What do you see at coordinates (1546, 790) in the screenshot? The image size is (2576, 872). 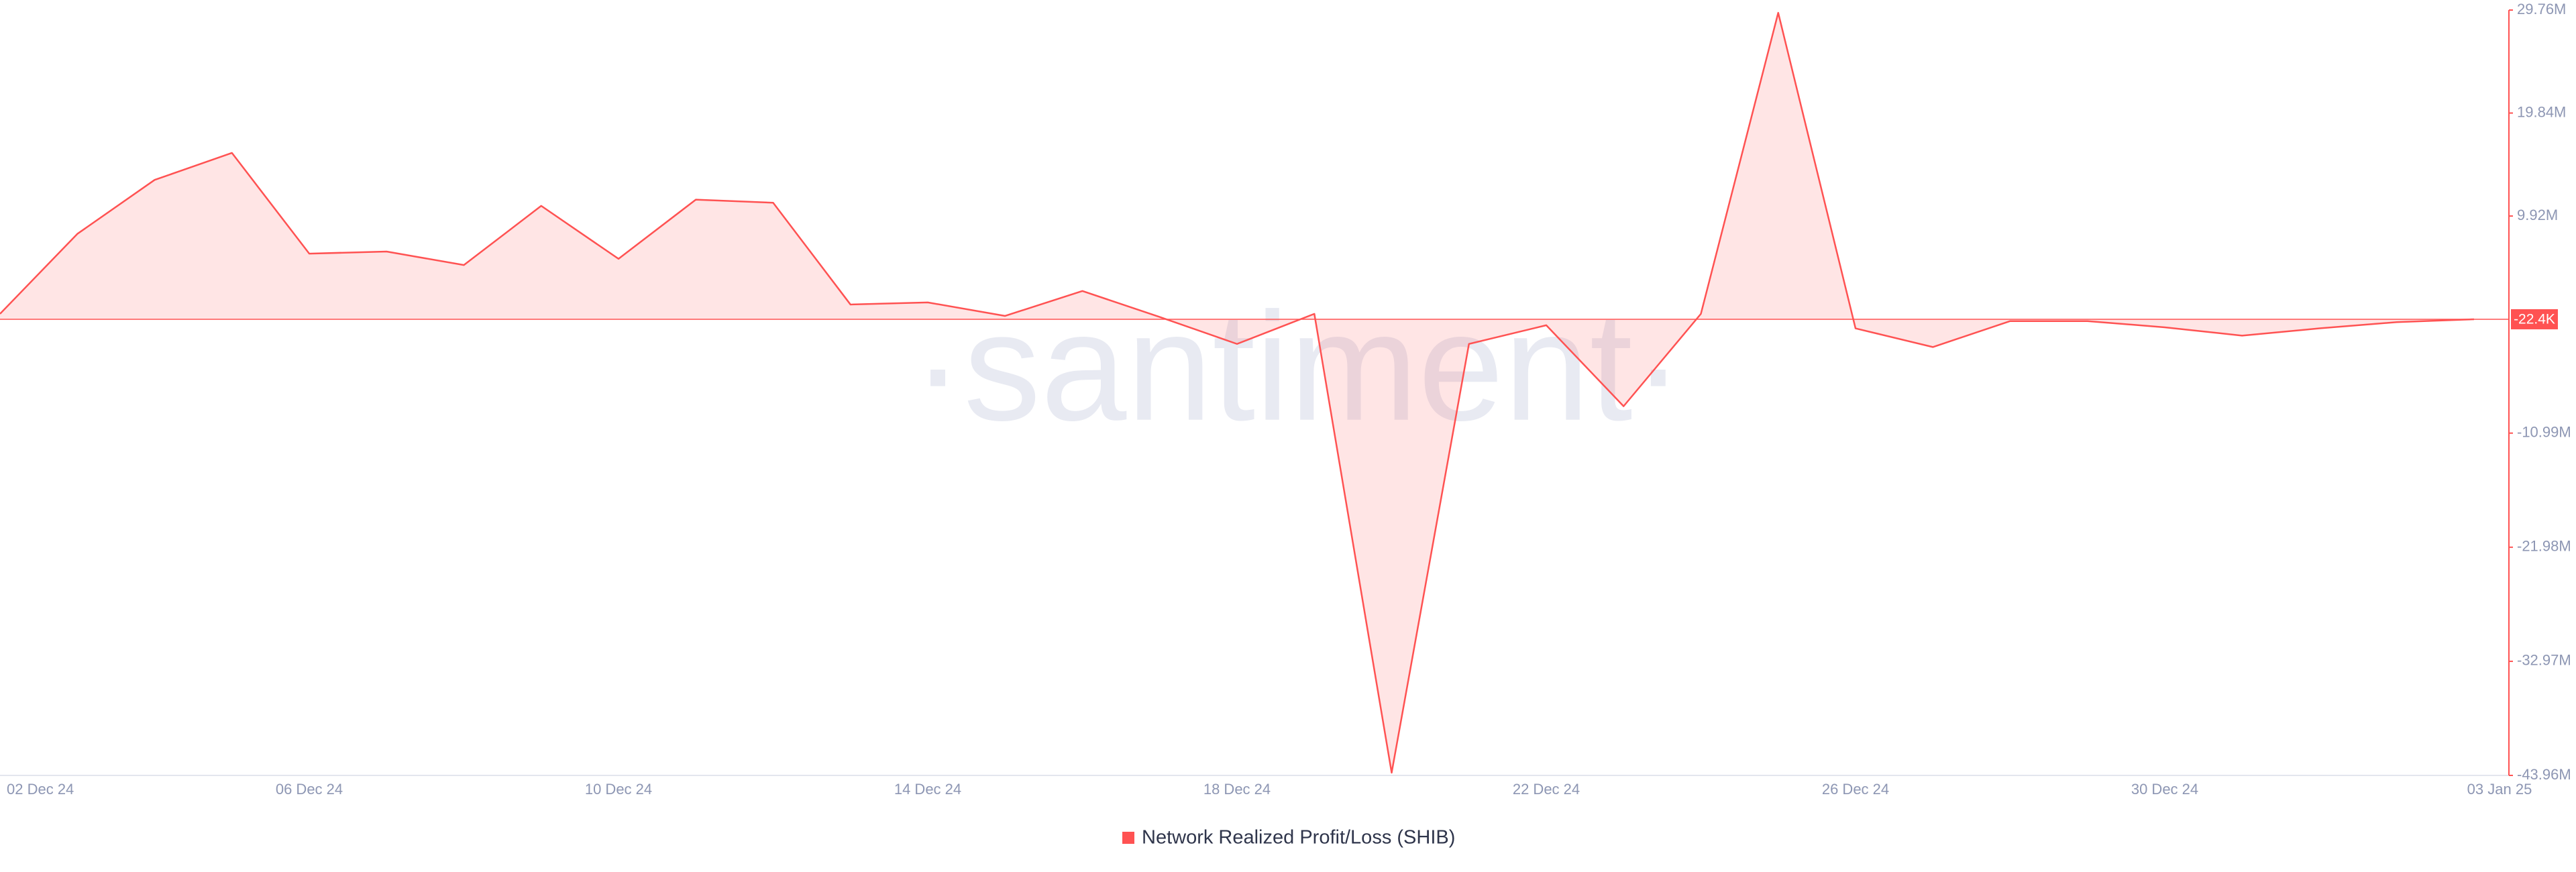 I see `x-tick-label: 22 Dec 24` at bounding box center [1546, 790].